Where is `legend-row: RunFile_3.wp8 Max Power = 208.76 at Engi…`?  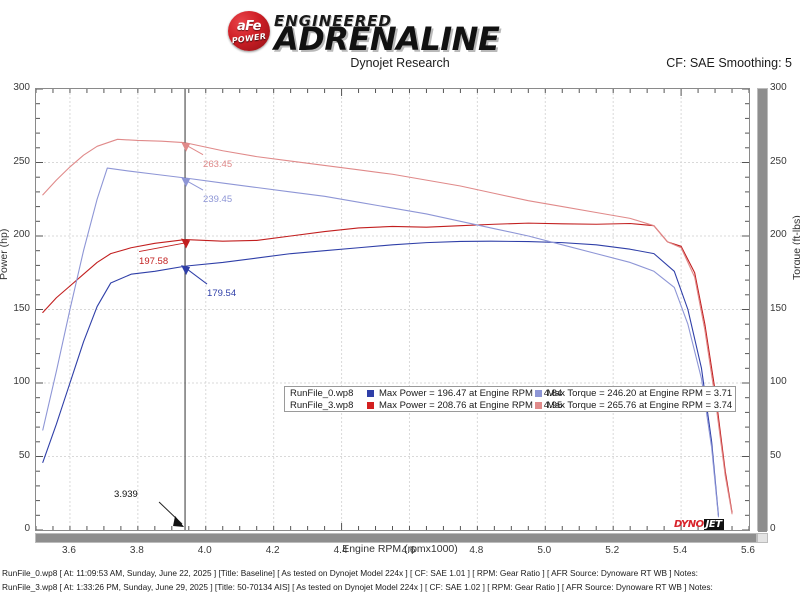 legend-row: RunFile_3.wp8 Max Power = 208.76 at Engi… is located at coordinates (510, 405).